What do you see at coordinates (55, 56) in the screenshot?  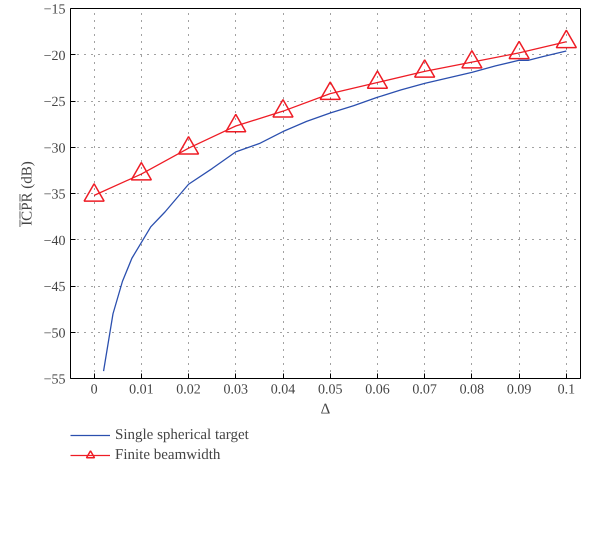 I see `y-tick-label: −20` at bounding box center [55, 56].